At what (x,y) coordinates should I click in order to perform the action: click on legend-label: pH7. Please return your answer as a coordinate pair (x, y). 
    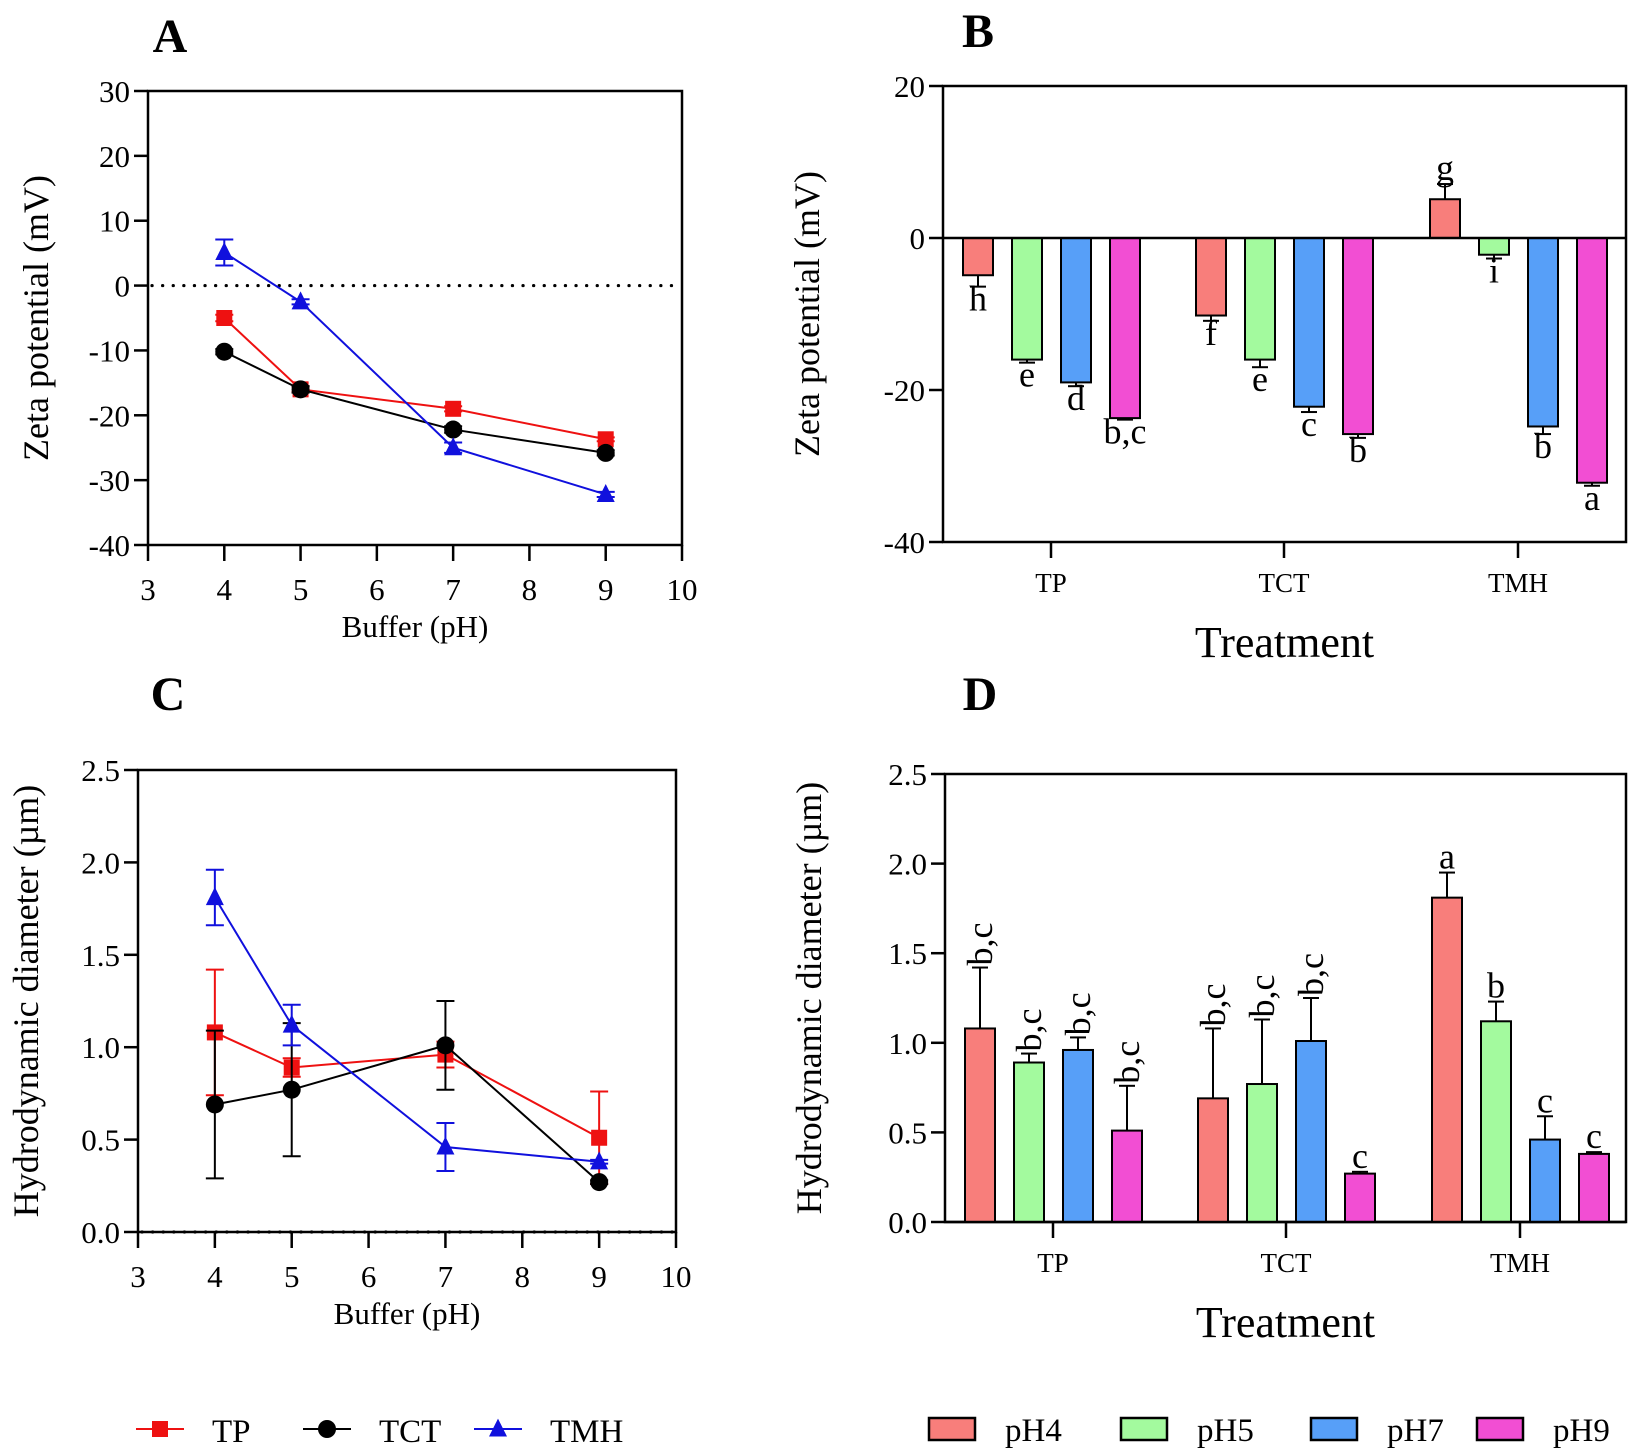
    Looking at the image, I should click on (1415, 1431).